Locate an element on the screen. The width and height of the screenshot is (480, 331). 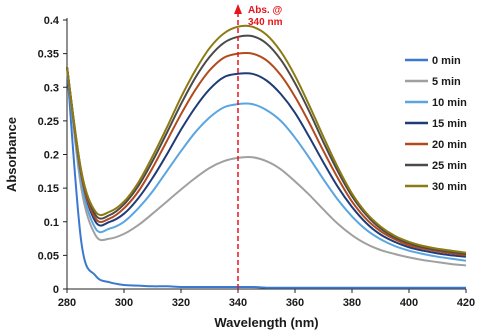
annotation-arrow-head is located at coordinates (238, 9).